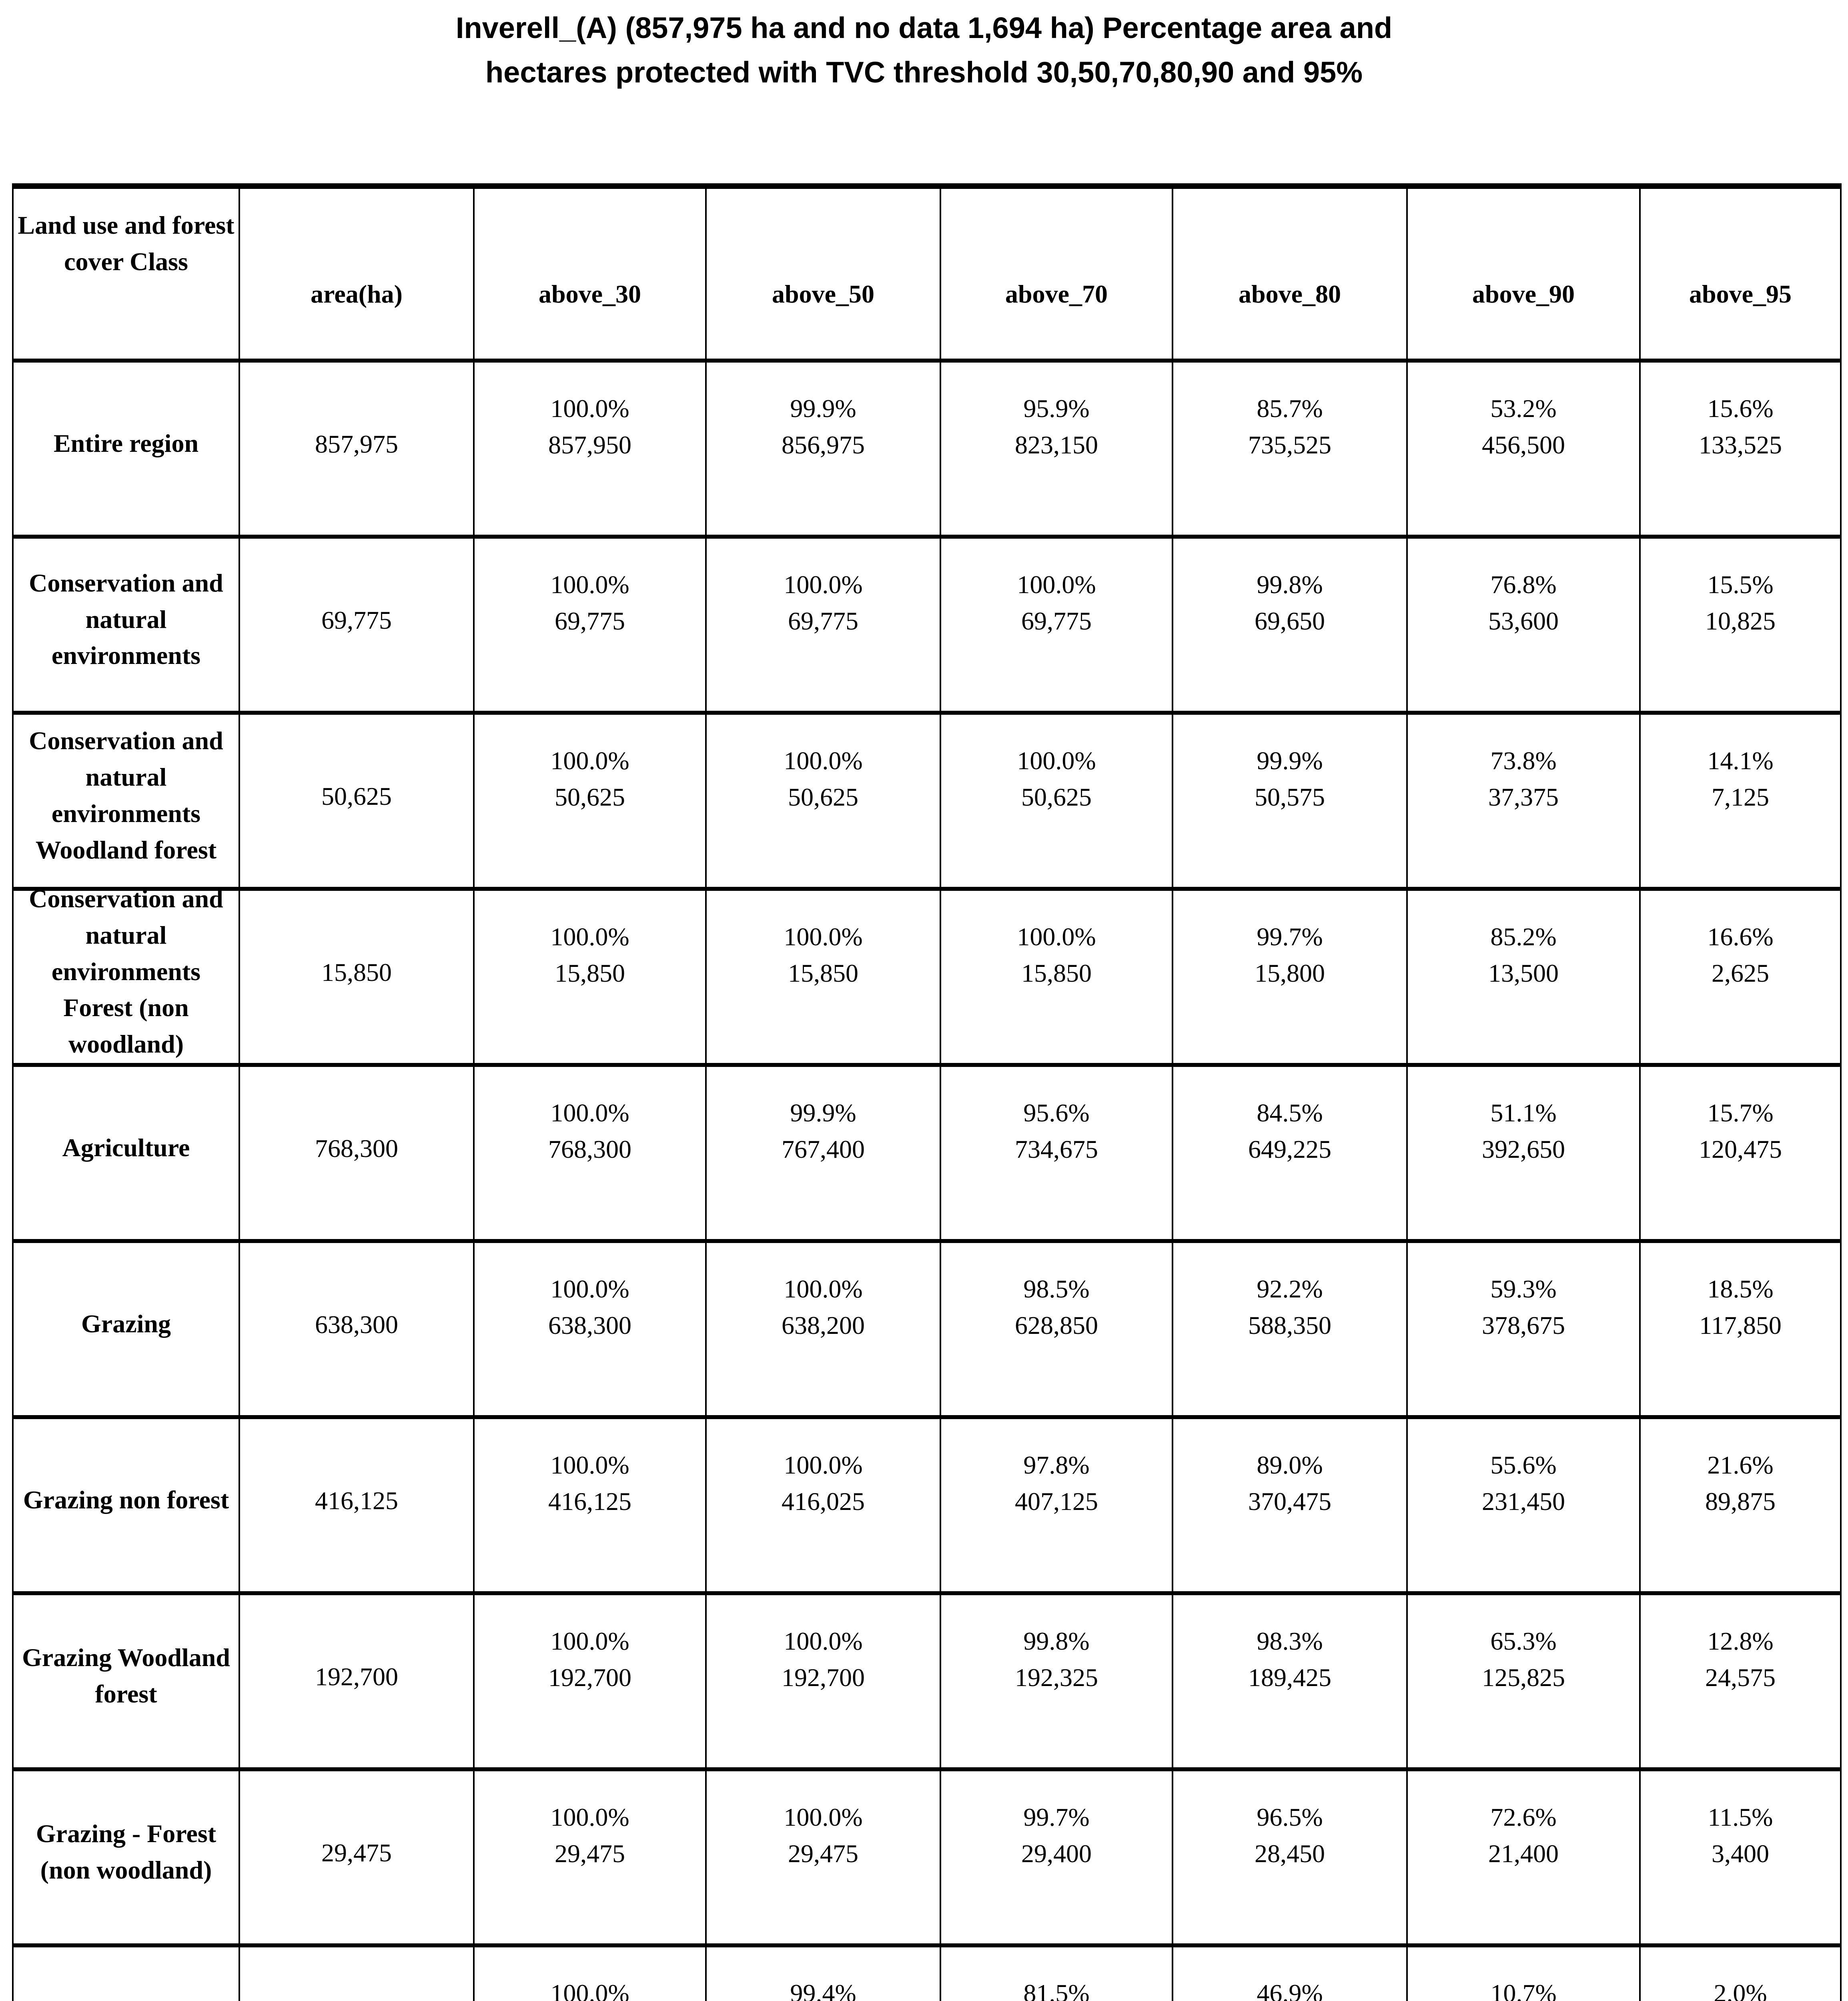 This screenshot has height=2001, width=1848. Describe the element at coordinates (1289, 274) in the screenshot. I see `column-header: above_80` at that location.